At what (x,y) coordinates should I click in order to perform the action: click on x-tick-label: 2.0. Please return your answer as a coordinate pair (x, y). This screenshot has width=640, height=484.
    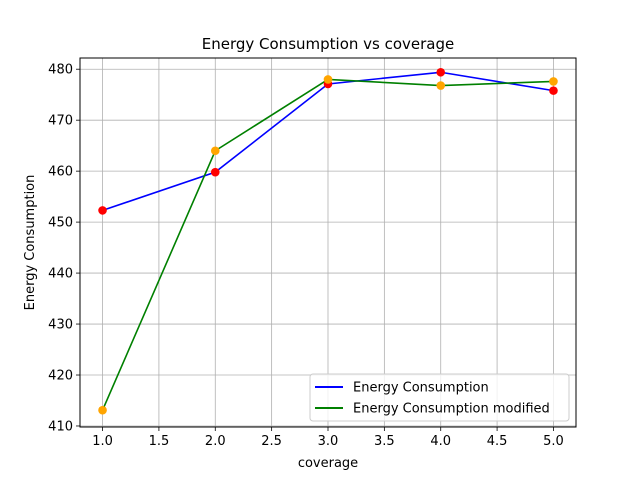
    Looking at the image, I should click on (215, 441).